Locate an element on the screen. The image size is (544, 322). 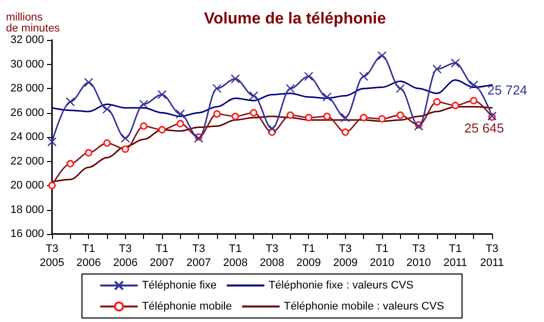
y-tick-label: 26 000 is located at coordinates (27, 112).